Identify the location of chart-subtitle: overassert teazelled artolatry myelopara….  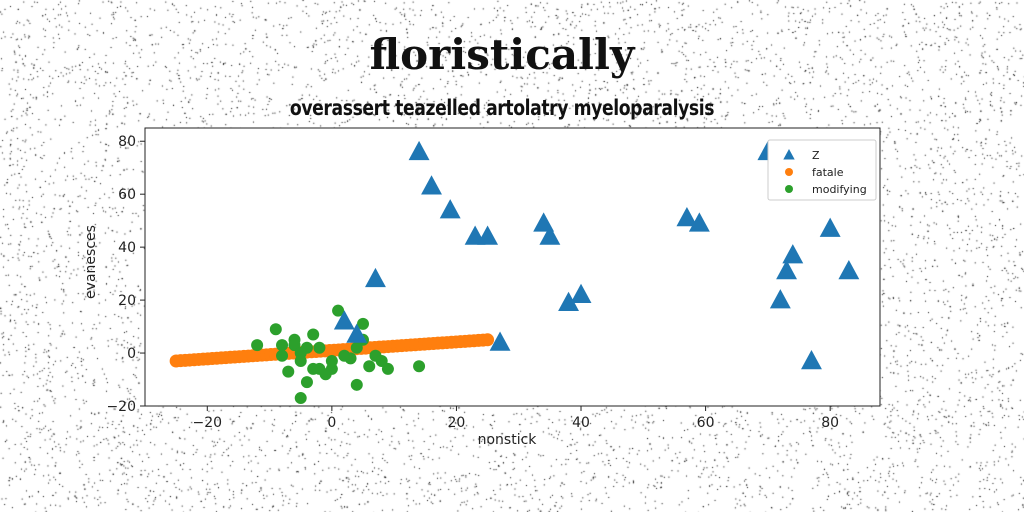
(502, 108).